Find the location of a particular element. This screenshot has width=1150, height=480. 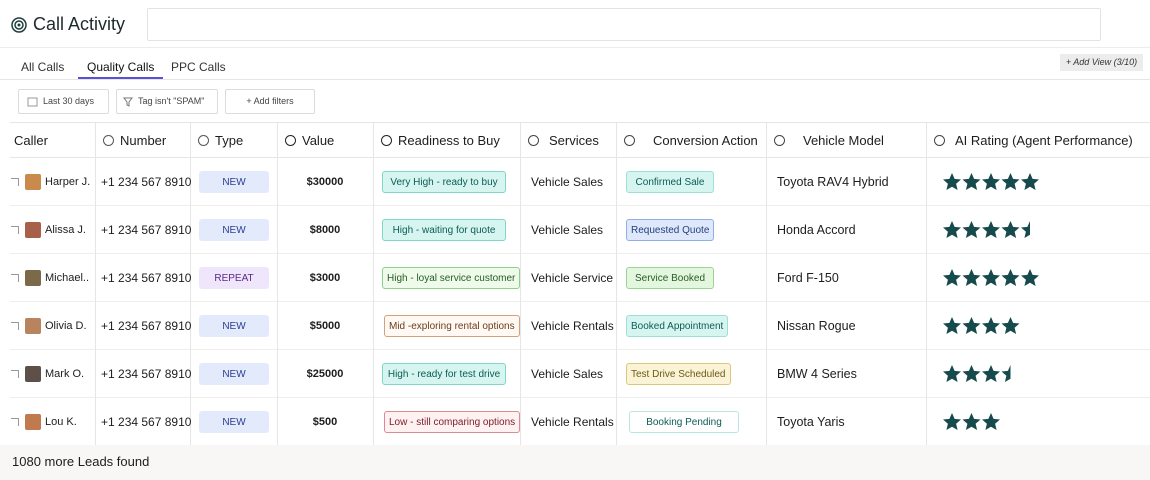

conversion-badge: Requested Quote is located at coordinates (670, 230).